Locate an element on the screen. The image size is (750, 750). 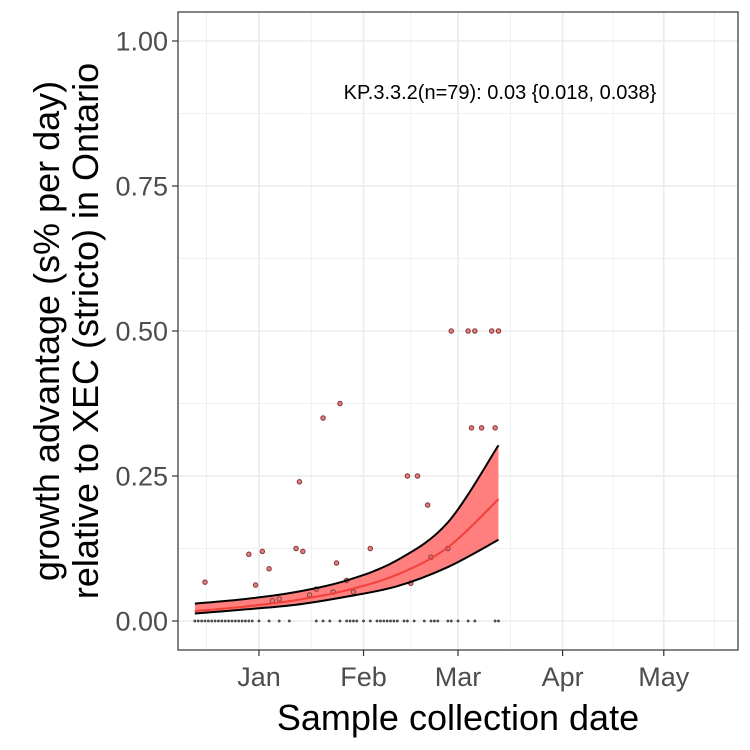
x-axis: Jan Feb Mar Apr May is located at coordinates (463, 671).